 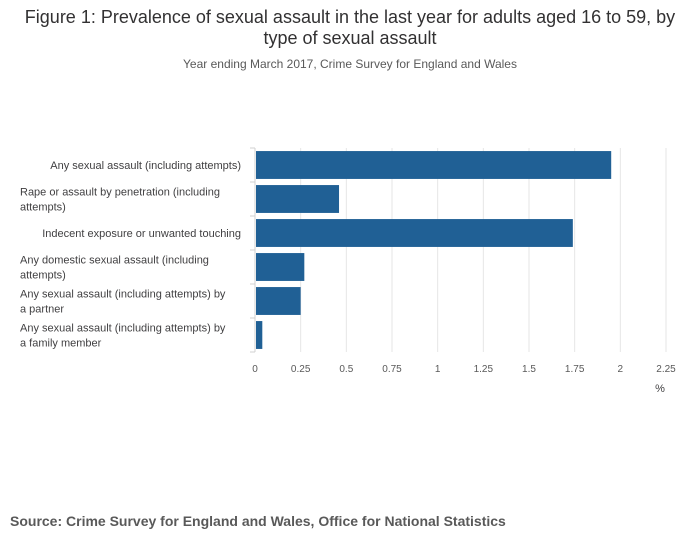 I want to click on category-label: a partner, so click(x=42, y=310).